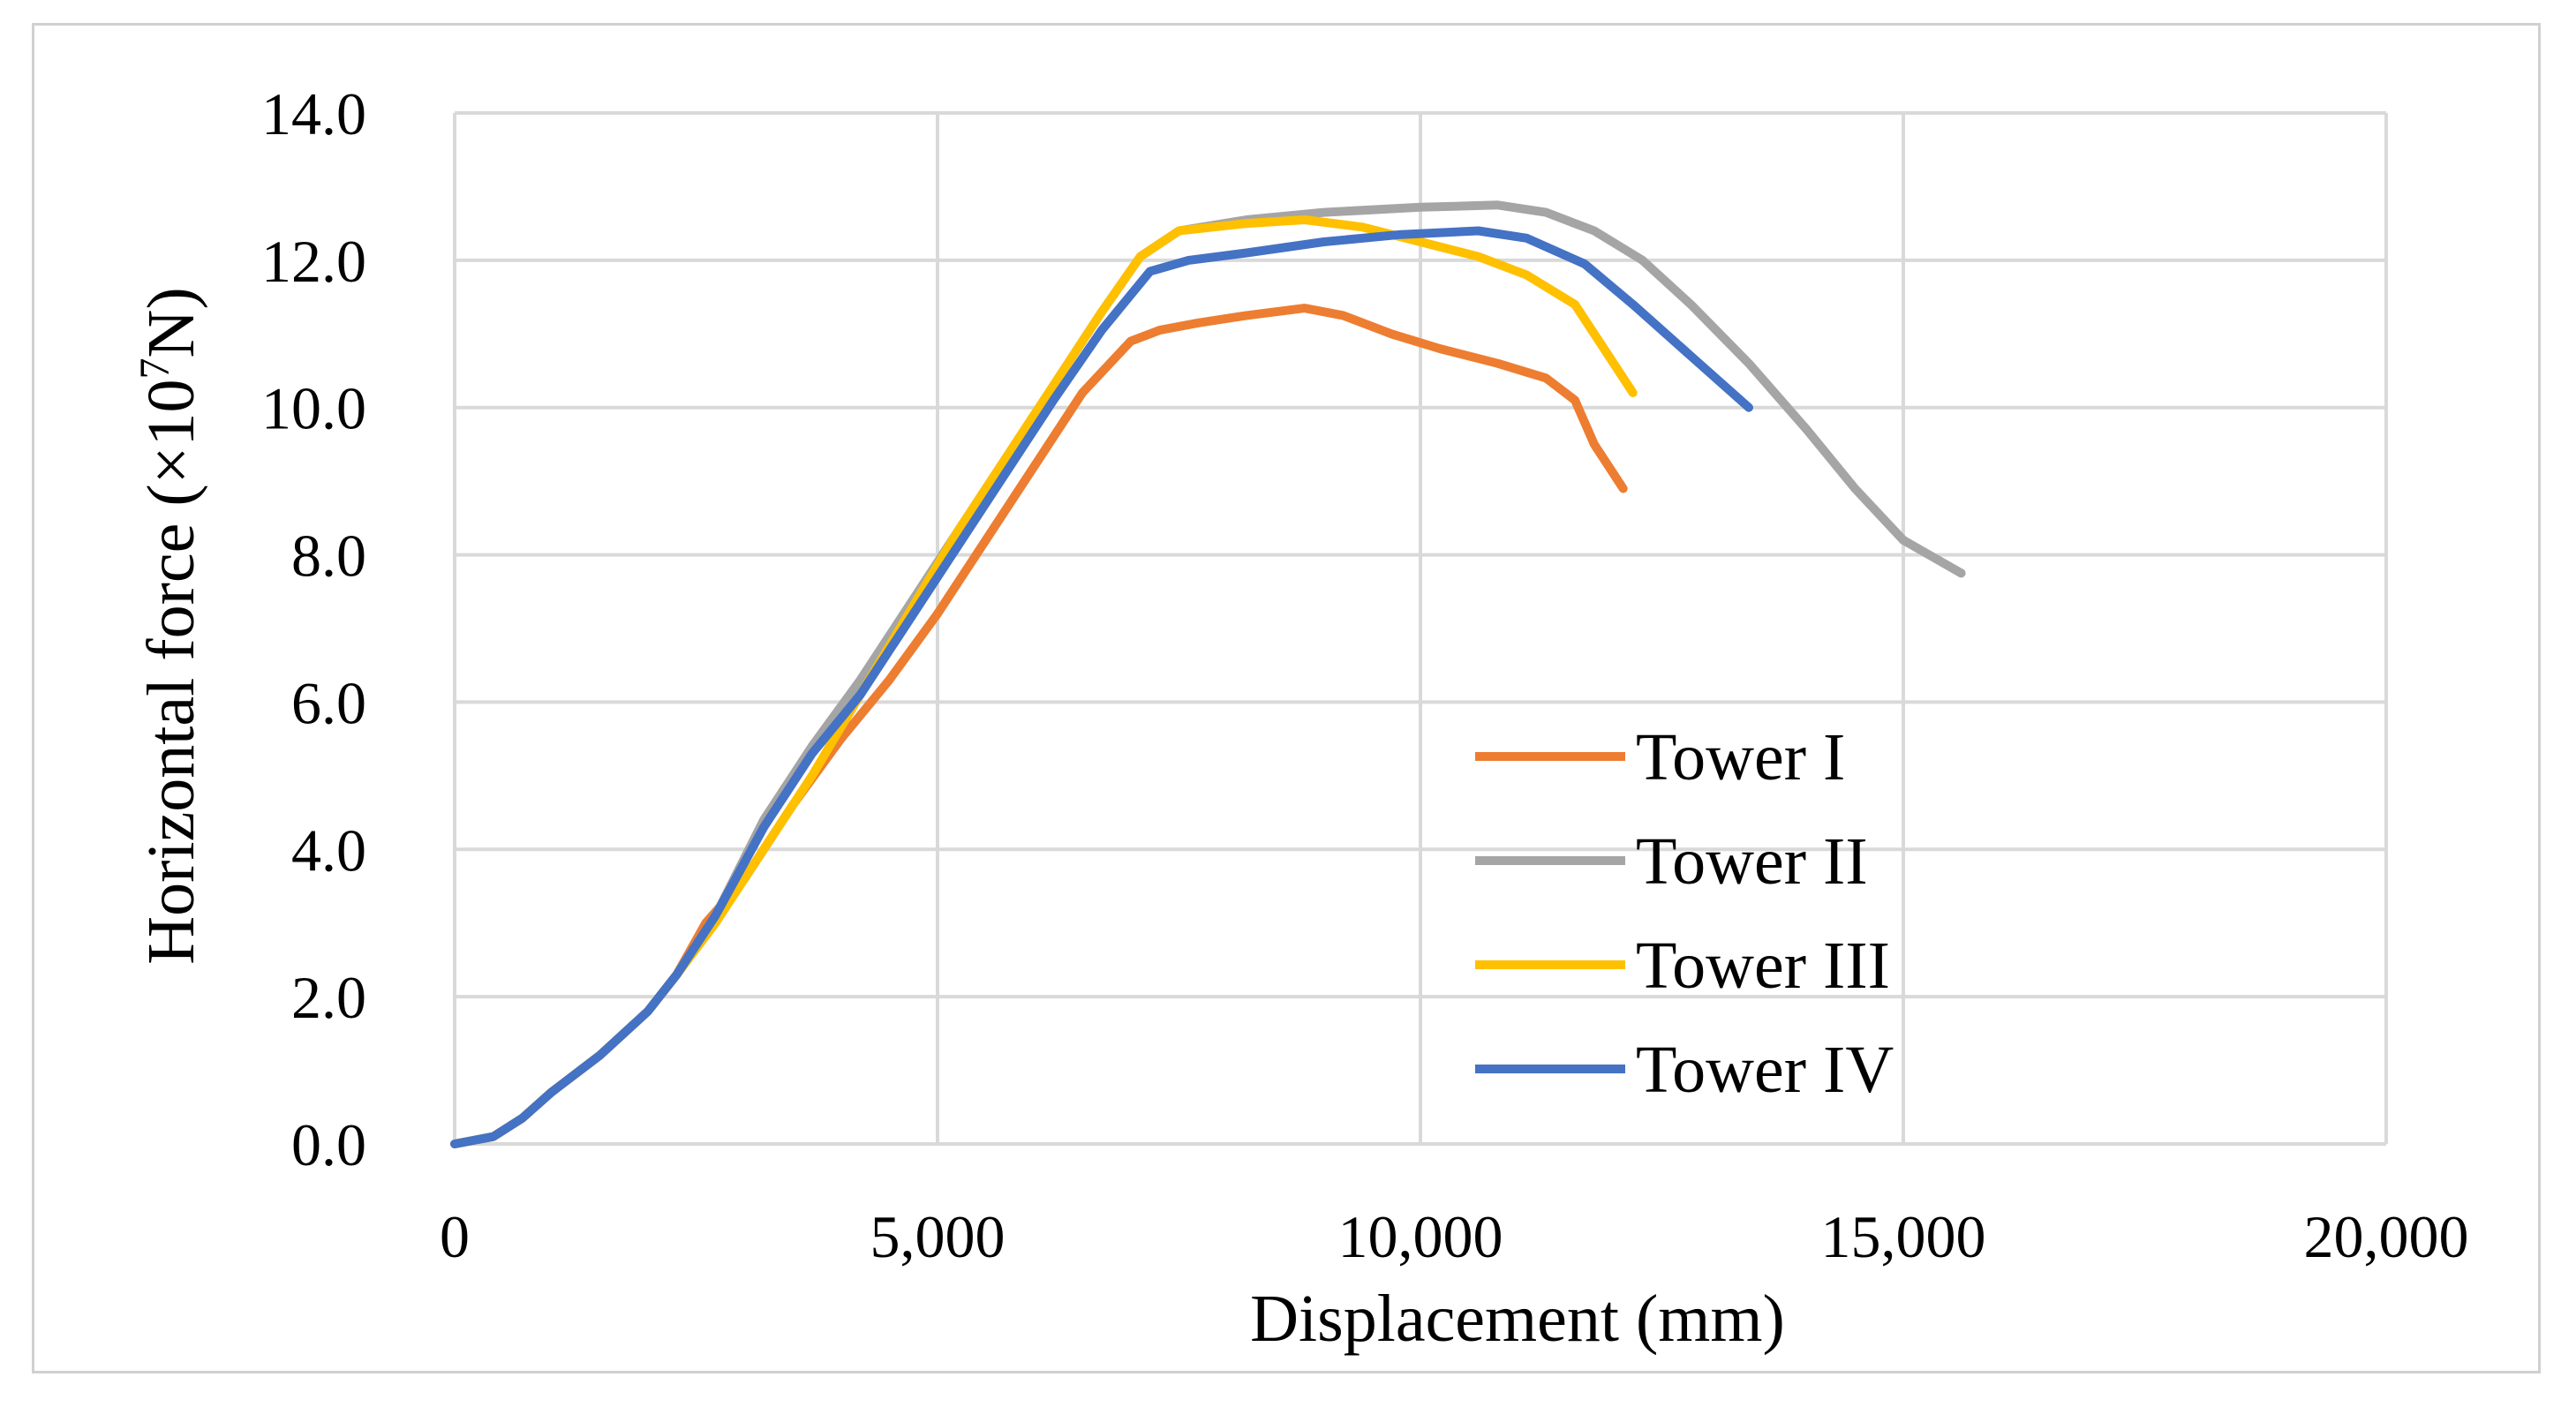 Image resolution: width=2576 pixels, height=1407 pixels. Describe the element at coordinates (313, 408) in the screenshot. I see `y-tick-label: 10.0` at that location.